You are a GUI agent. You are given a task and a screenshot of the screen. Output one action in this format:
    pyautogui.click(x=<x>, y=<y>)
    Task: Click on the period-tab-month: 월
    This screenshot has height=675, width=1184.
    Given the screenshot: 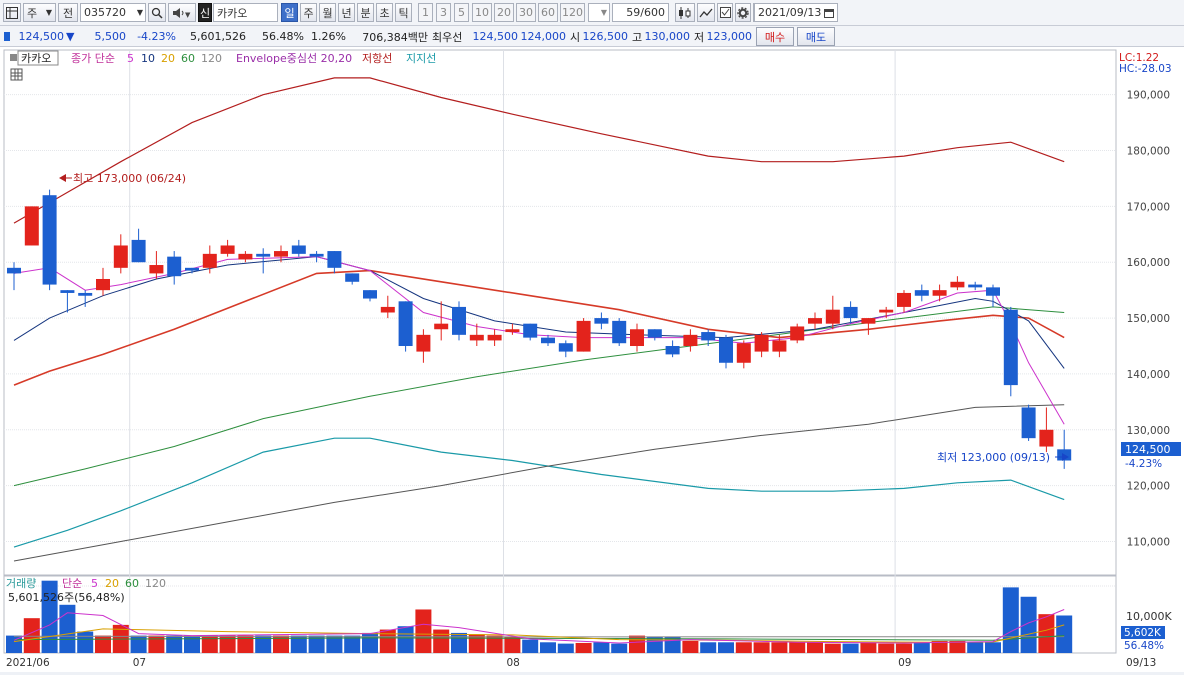 What is the action you would take?
    pyautogui.click(x=327, y=12)
    